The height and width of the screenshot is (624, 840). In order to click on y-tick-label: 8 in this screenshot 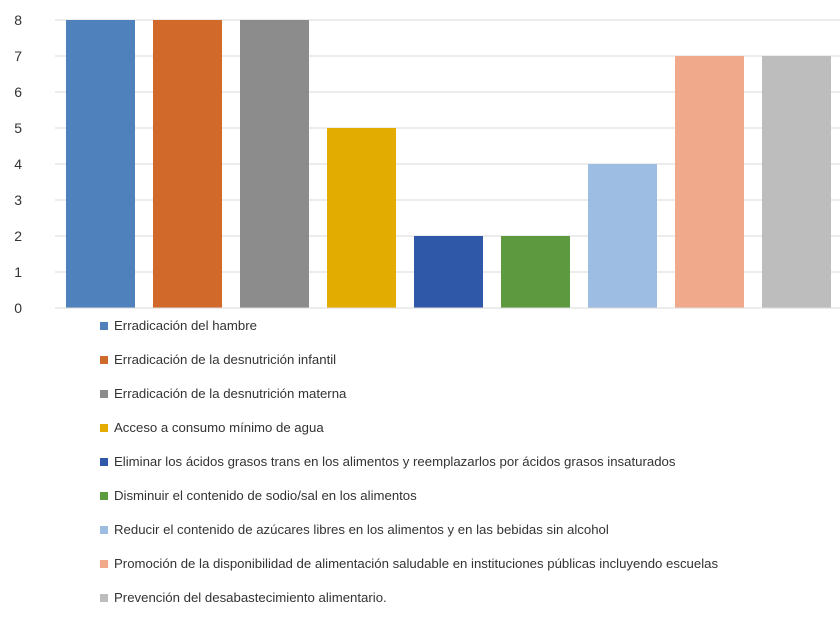, I will do `click(18, 20)`.